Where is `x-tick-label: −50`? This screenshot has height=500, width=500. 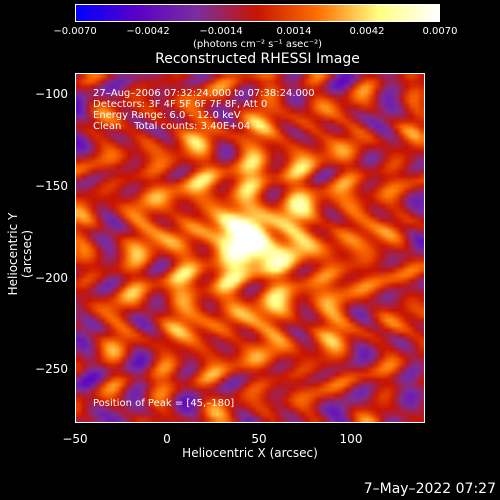
x-tick-label: −50 is located at coordinates (75, 439).